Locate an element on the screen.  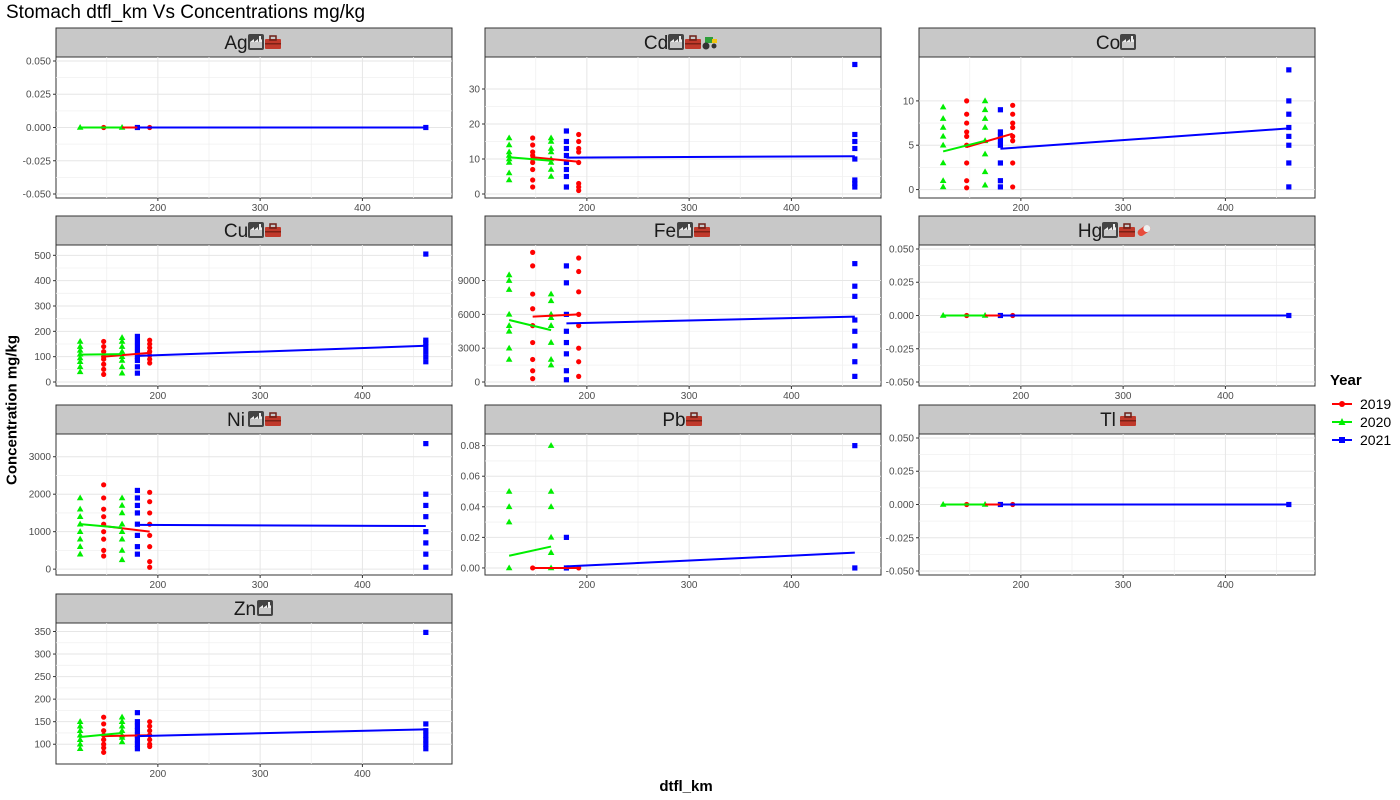
y-tick-label: -0.050 is located at coordinates (37, 195).